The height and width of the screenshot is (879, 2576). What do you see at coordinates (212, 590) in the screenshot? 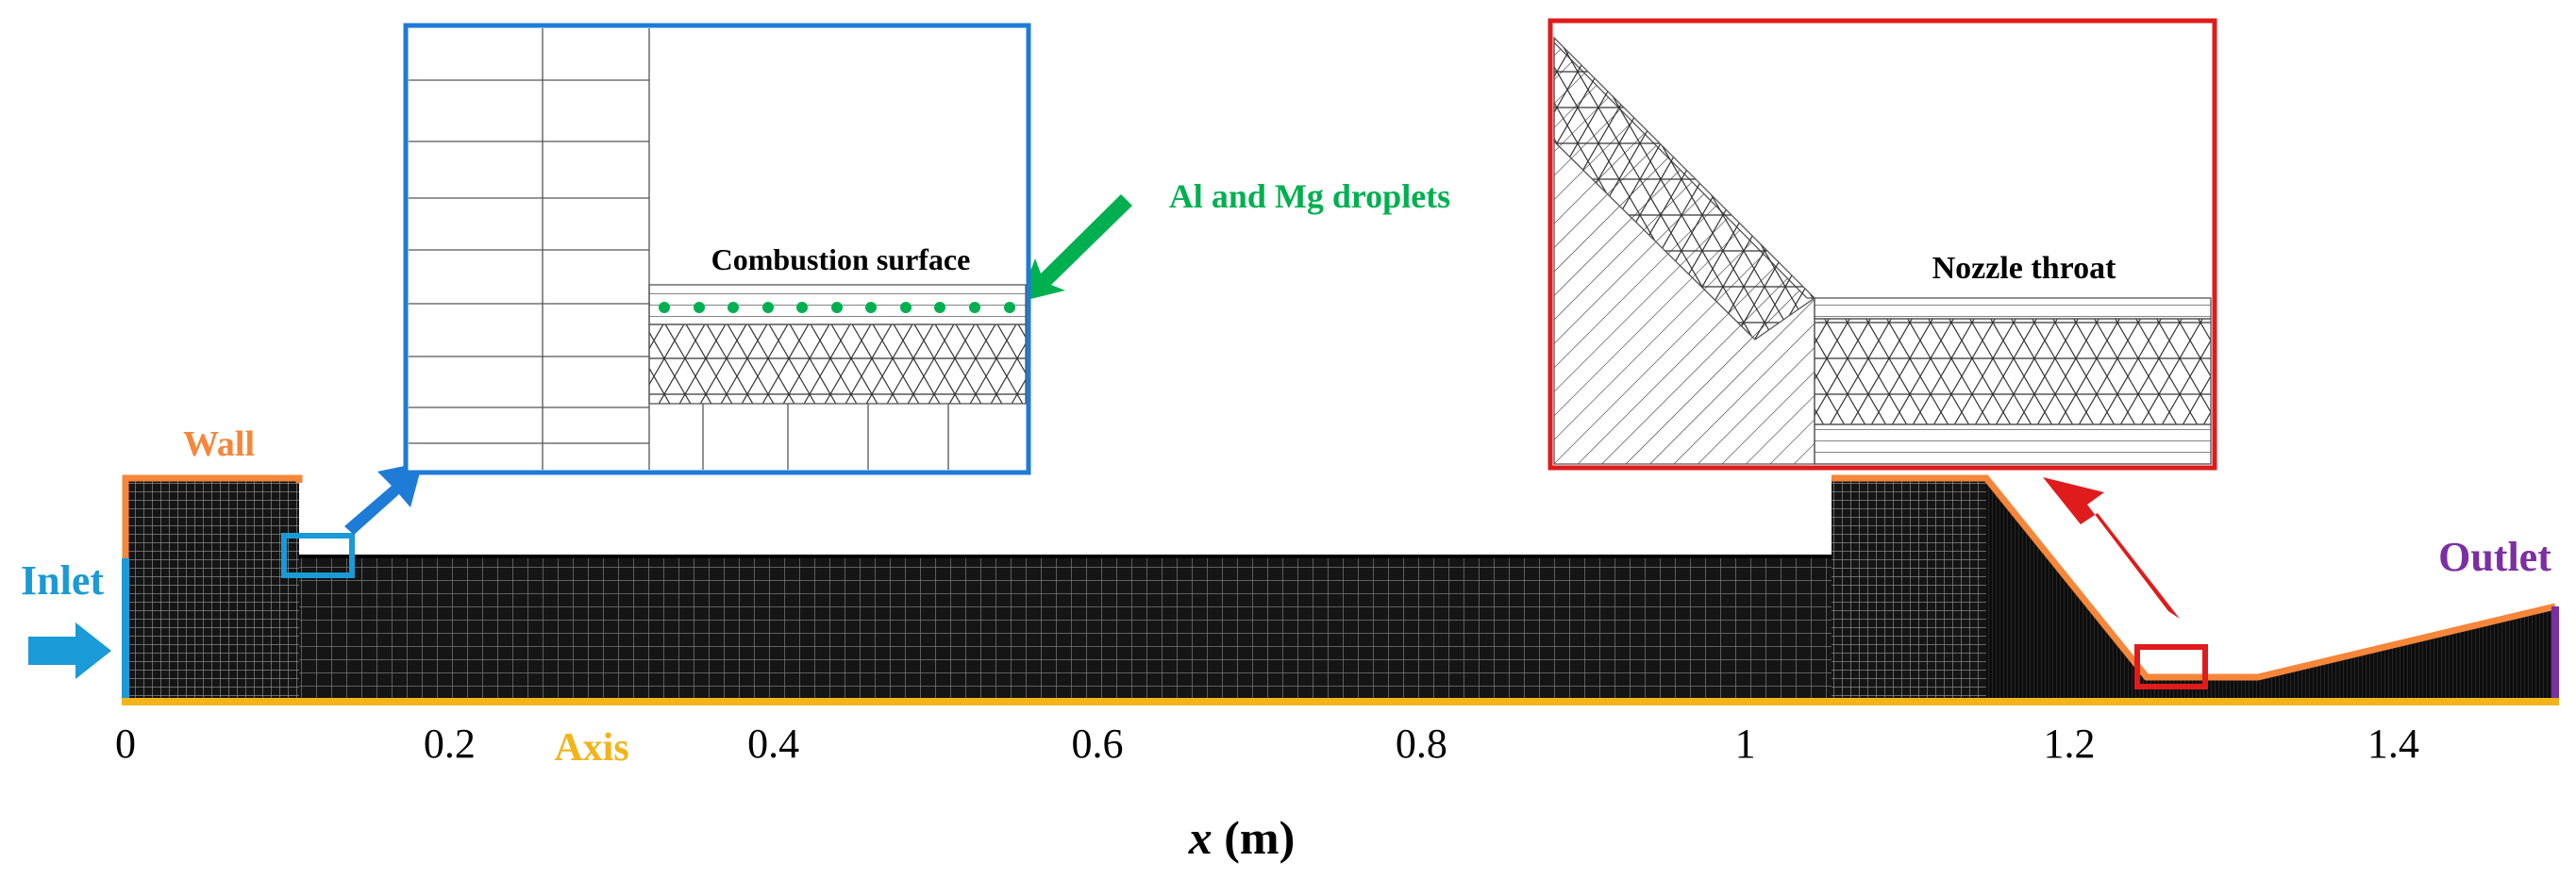
I see `inlet-chamber-mesh` at bounding box center [212, 590].